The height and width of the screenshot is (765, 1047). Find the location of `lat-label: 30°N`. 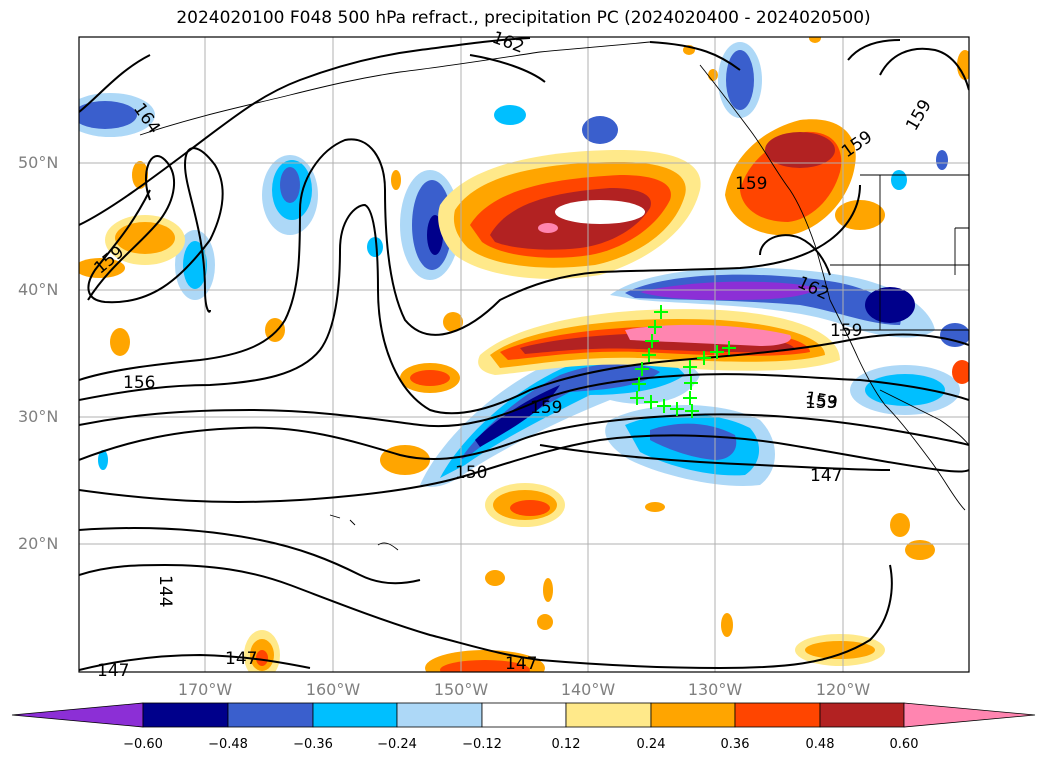

lat-label: 30°N is located at coordinates (38, 416).